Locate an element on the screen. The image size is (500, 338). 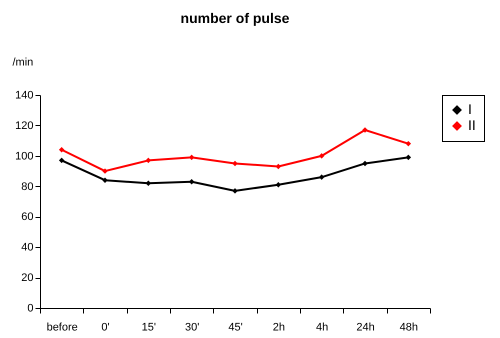
legend-label: I is located at coordinates (470, 109).